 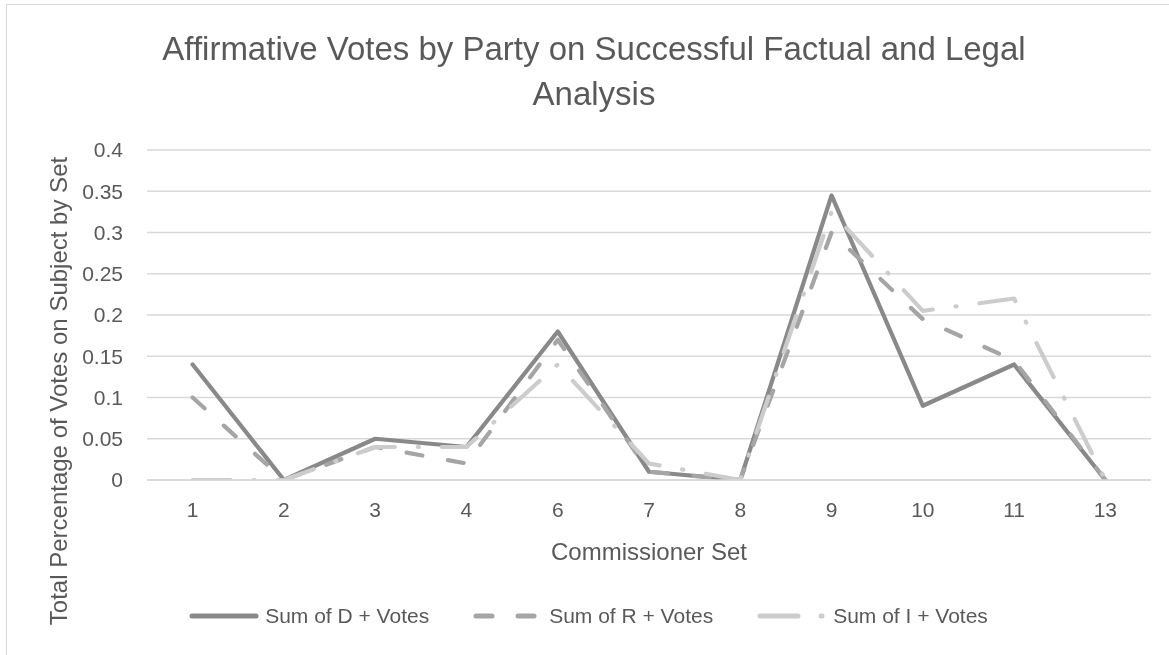 What do you see at coordinates (347, 616) in the screenshot?
I see `legend-label: Sum of D + Votes` at bounding box center [347, 616].